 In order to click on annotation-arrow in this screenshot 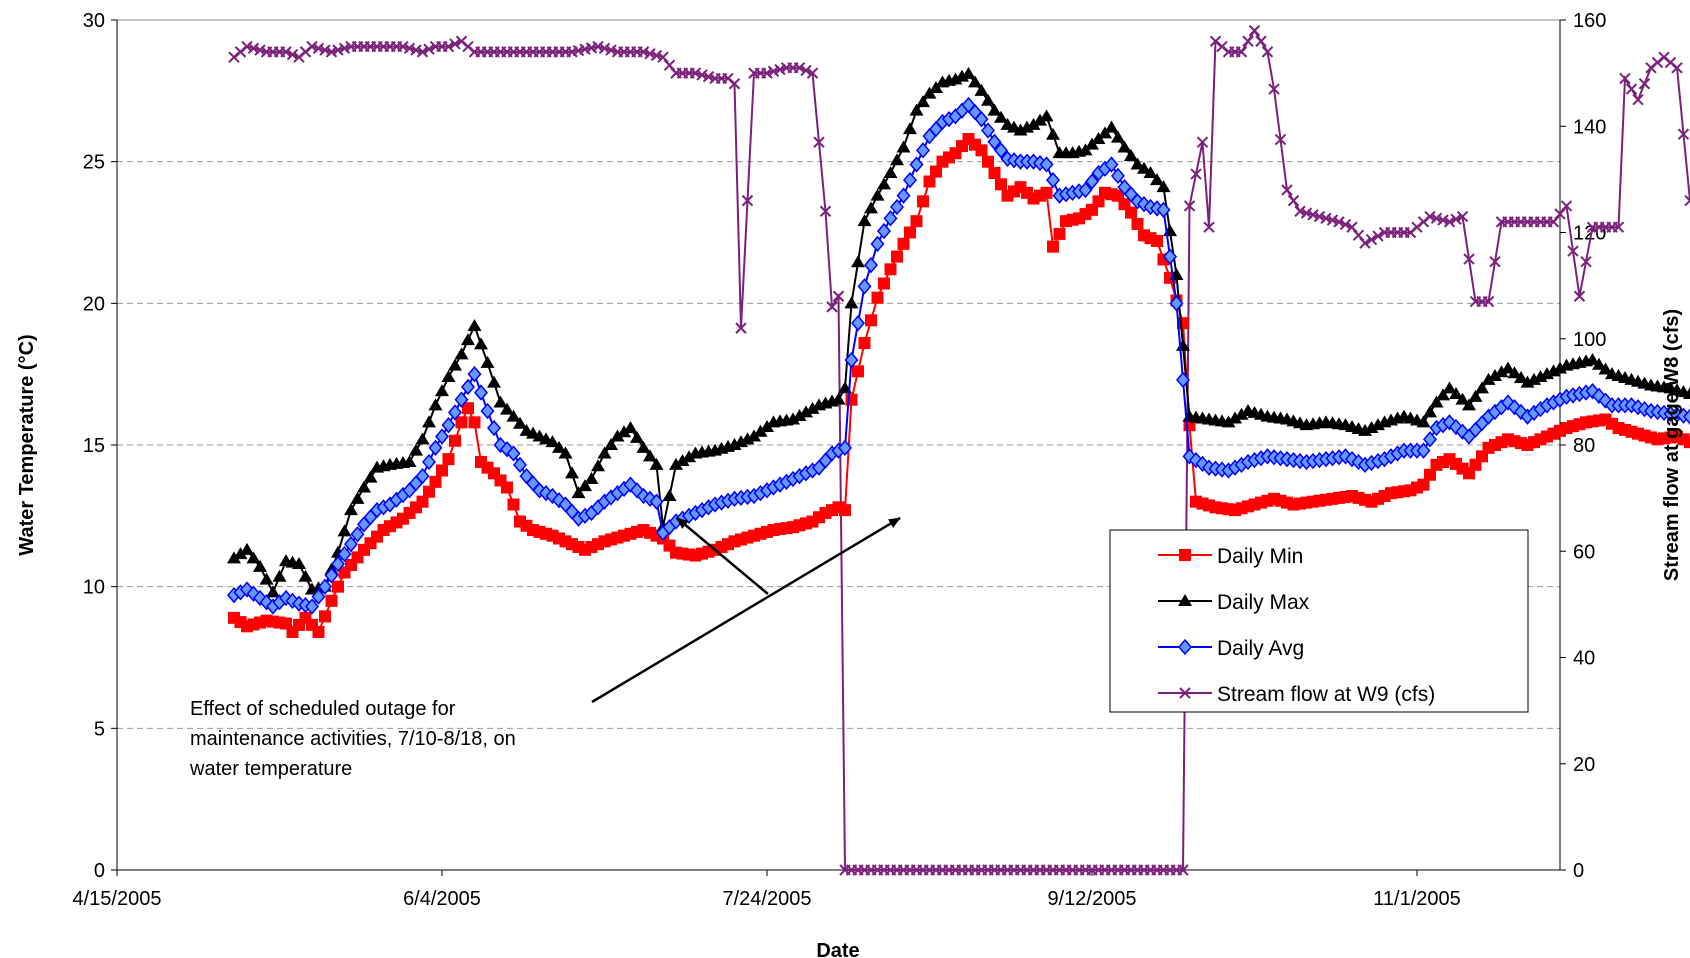, I will do `click(722, 556)`.